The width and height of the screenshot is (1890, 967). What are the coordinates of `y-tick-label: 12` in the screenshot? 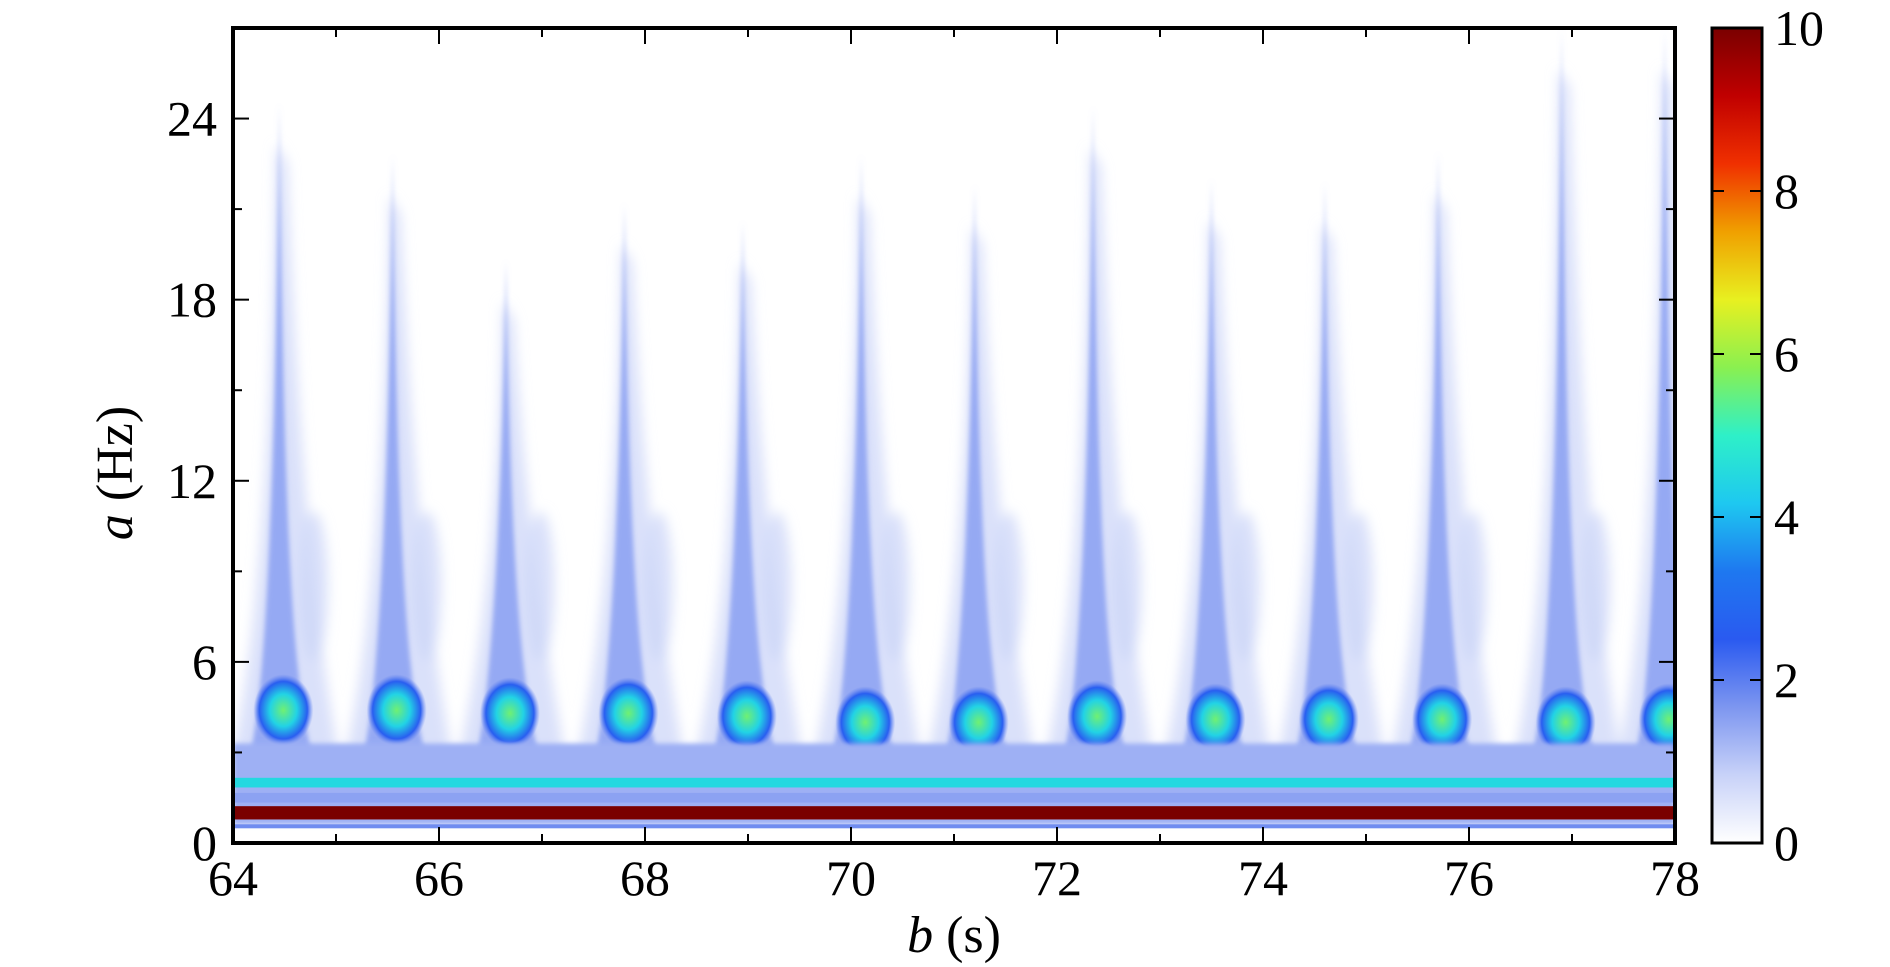 It's located at (192, 481).